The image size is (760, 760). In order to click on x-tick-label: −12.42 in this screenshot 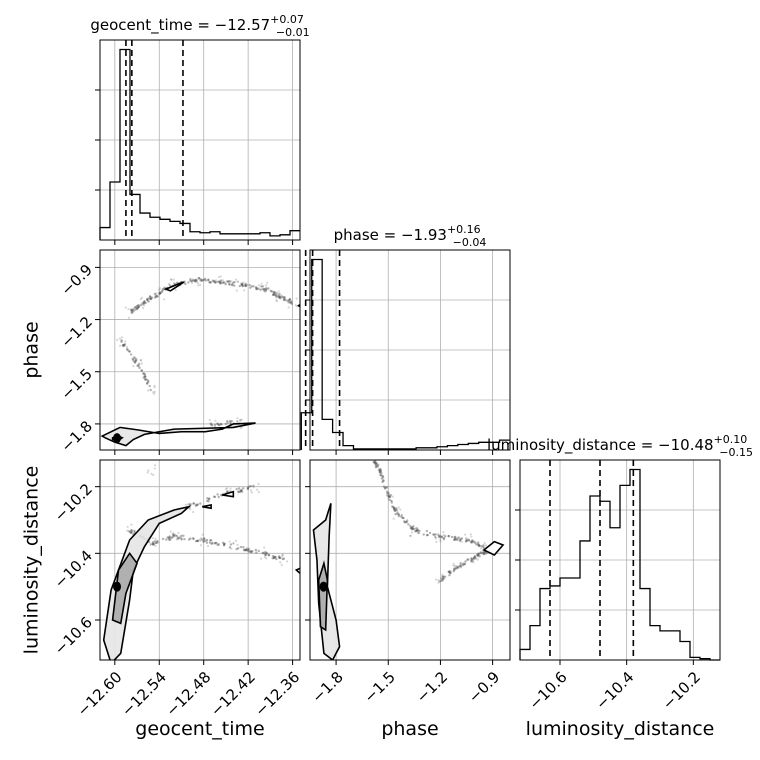, I will do `click(233, 694)`.